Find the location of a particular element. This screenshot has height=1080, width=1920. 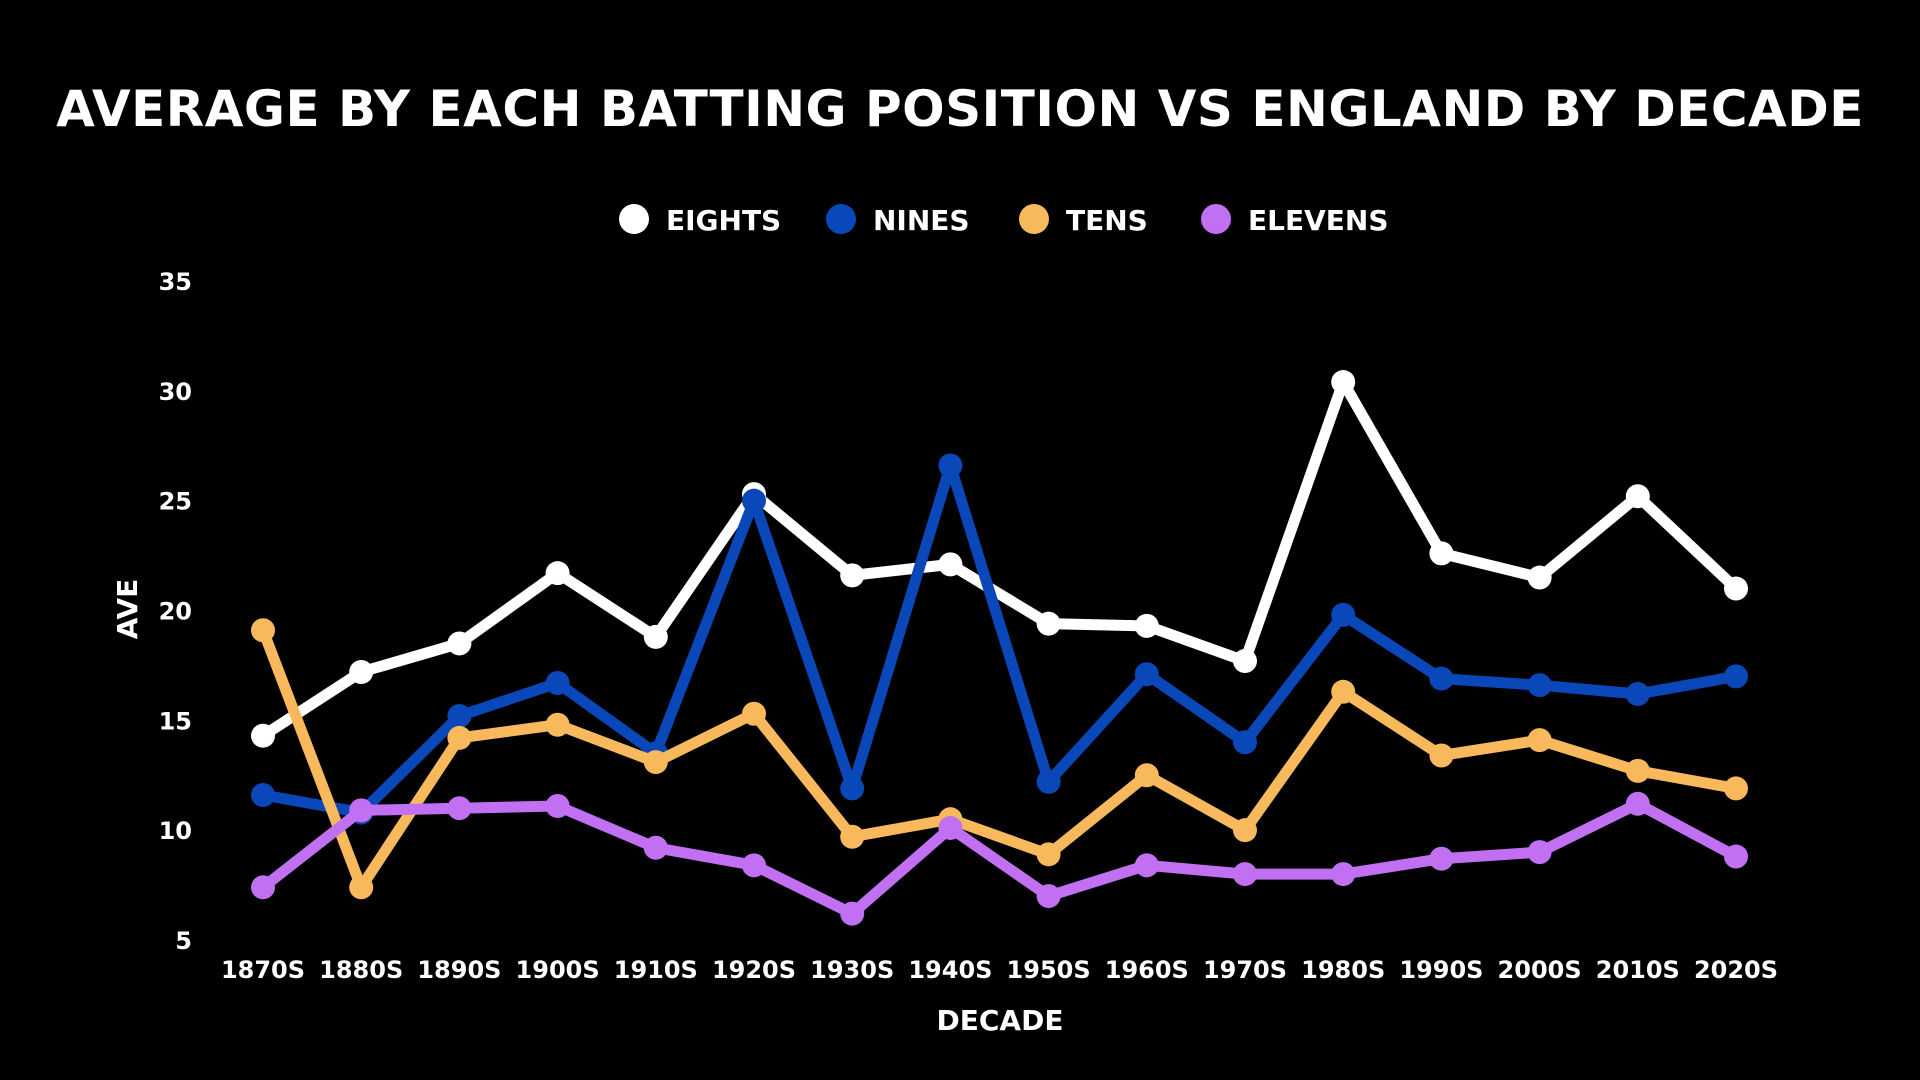

x-tick-label: 1870S is located at coordinates (263, 970).